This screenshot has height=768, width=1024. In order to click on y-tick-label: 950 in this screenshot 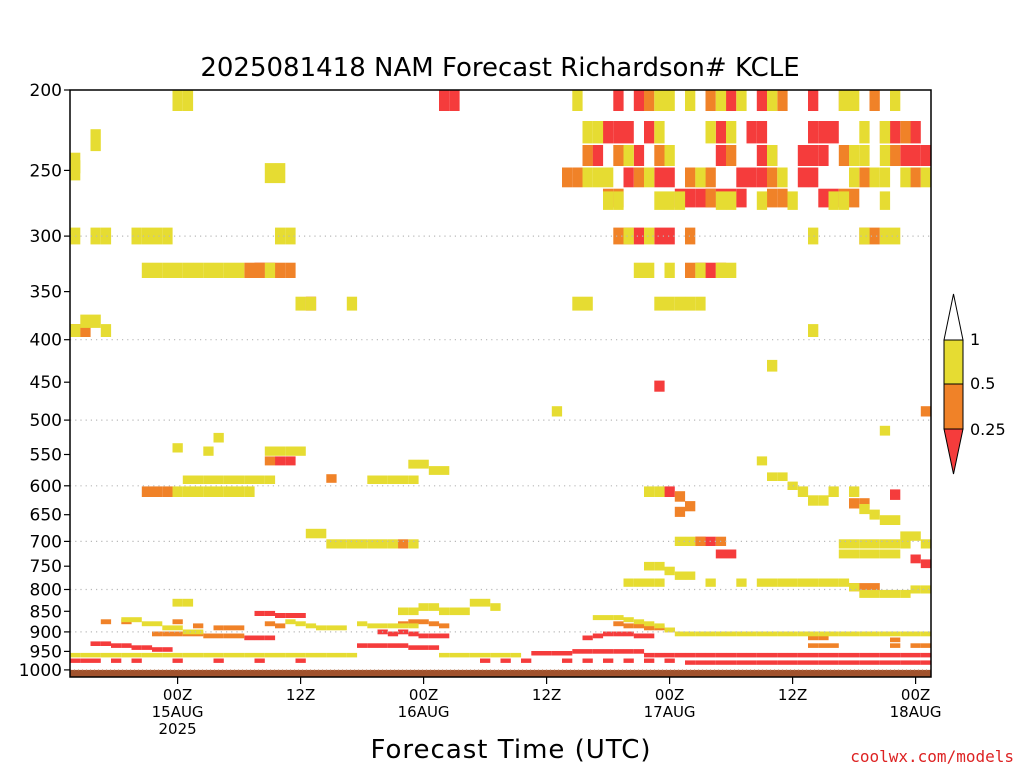, I will do `click(46, 652)`.